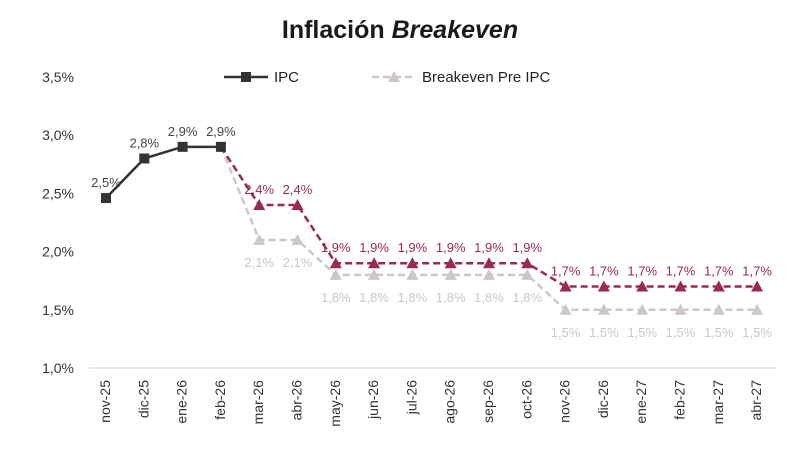 This screenshot has height=468, width=800. Describe the element at coordinates (286, 77) in the screenshot. I see `legend-label: IPC` at that location.